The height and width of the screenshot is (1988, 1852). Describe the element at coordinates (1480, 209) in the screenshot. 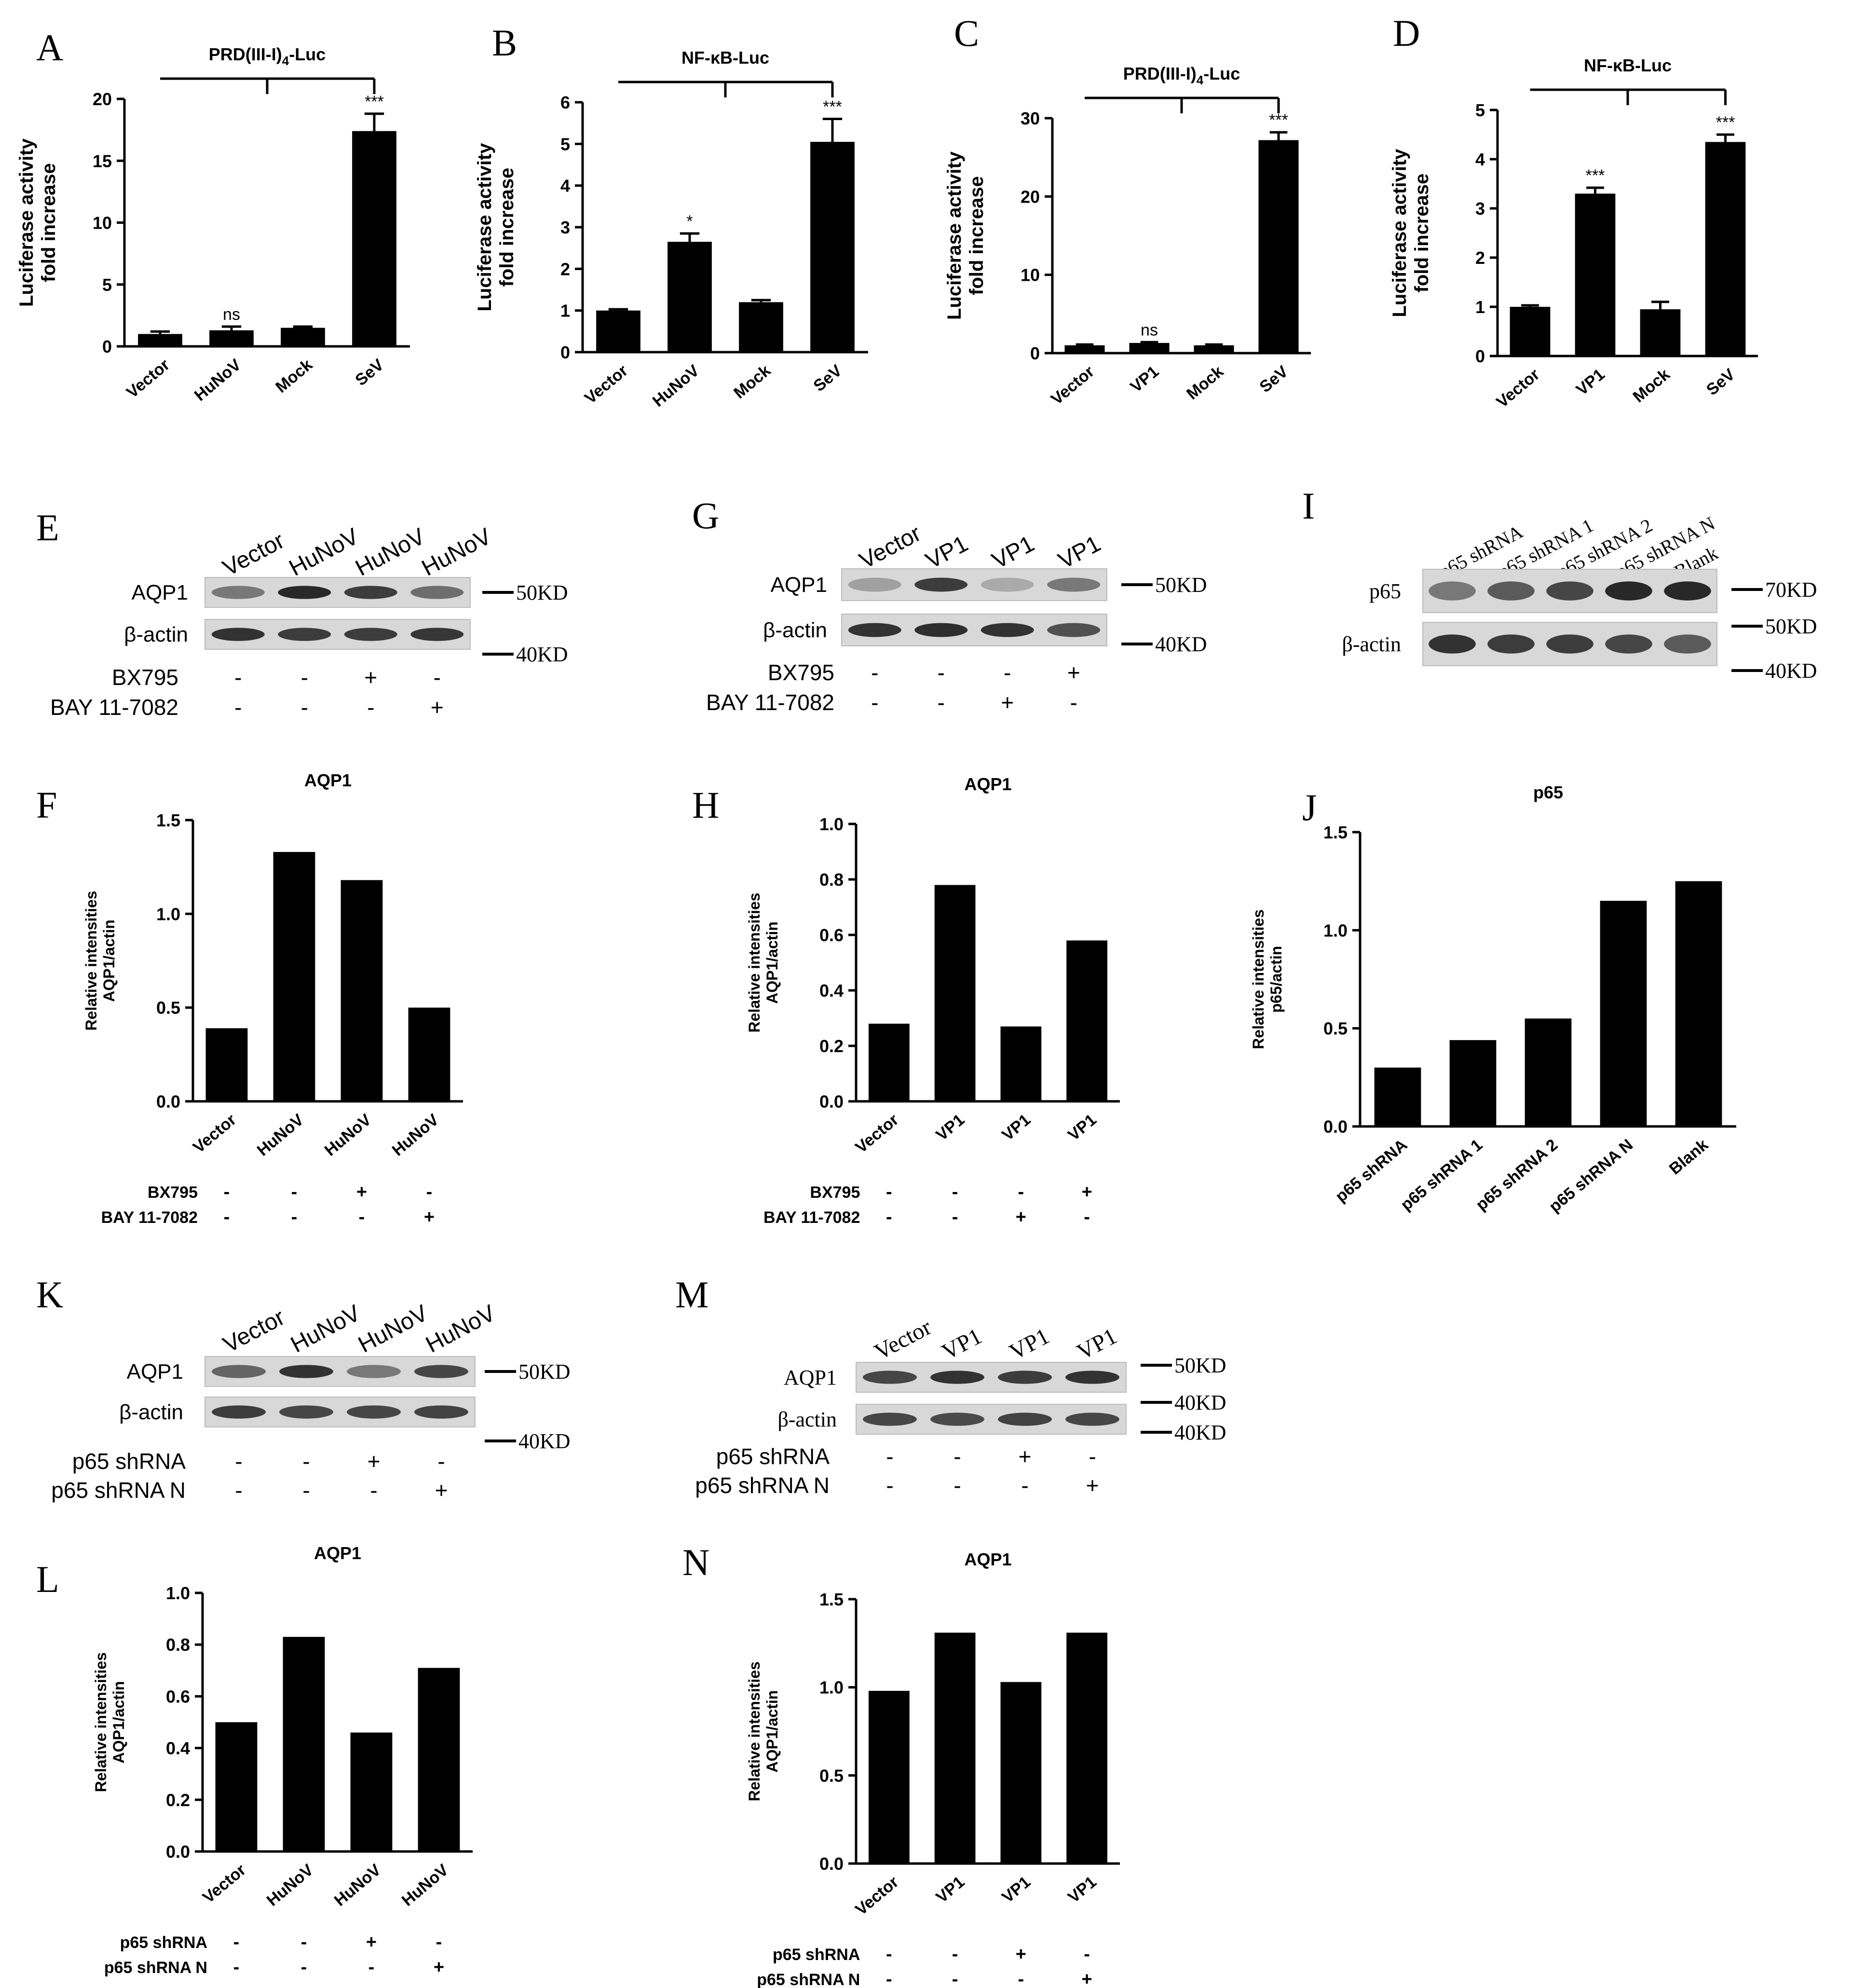

I see `y-tick-label: 3` at that location.